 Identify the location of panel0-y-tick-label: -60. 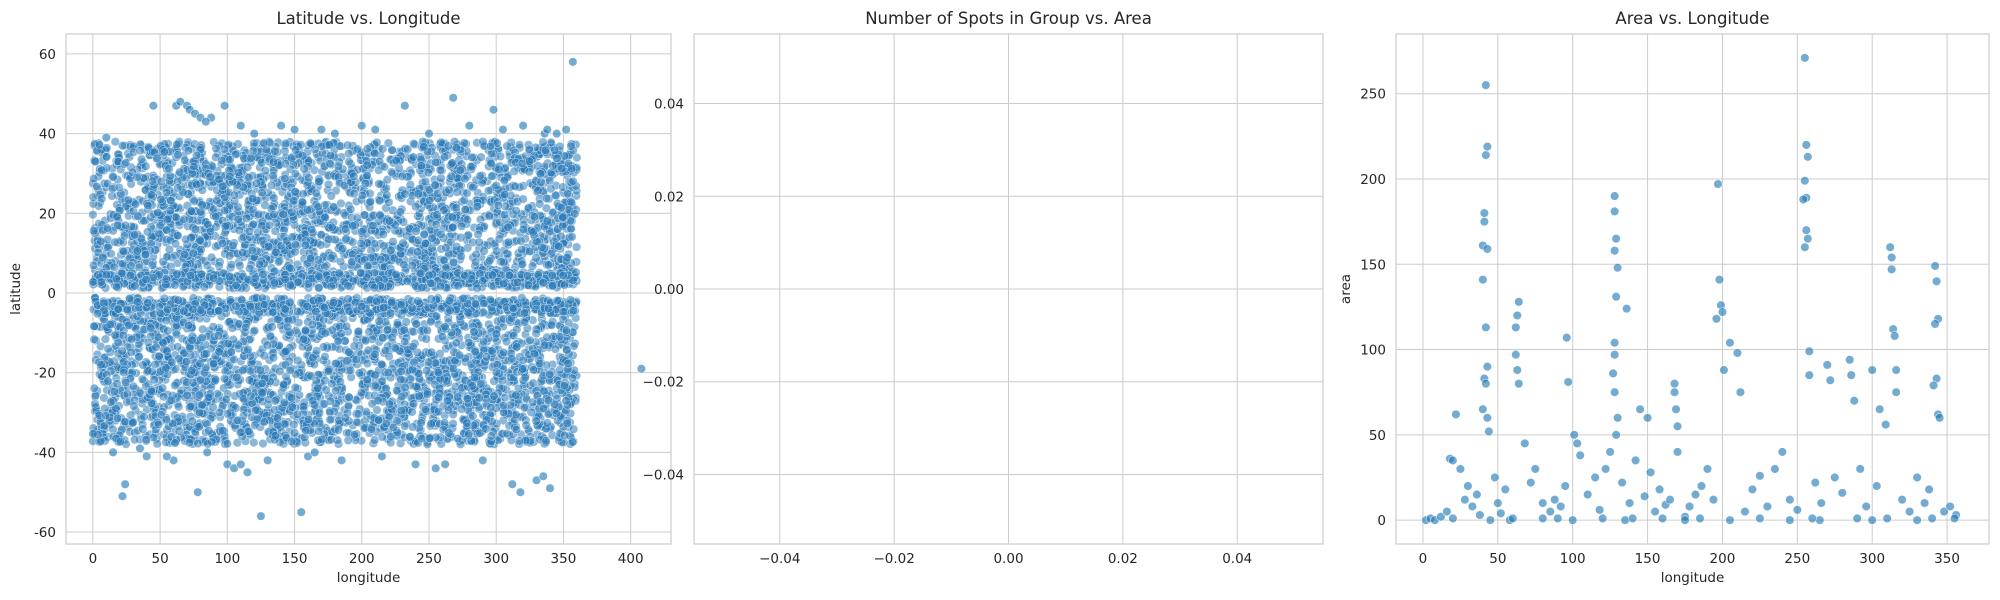
(45, 533).